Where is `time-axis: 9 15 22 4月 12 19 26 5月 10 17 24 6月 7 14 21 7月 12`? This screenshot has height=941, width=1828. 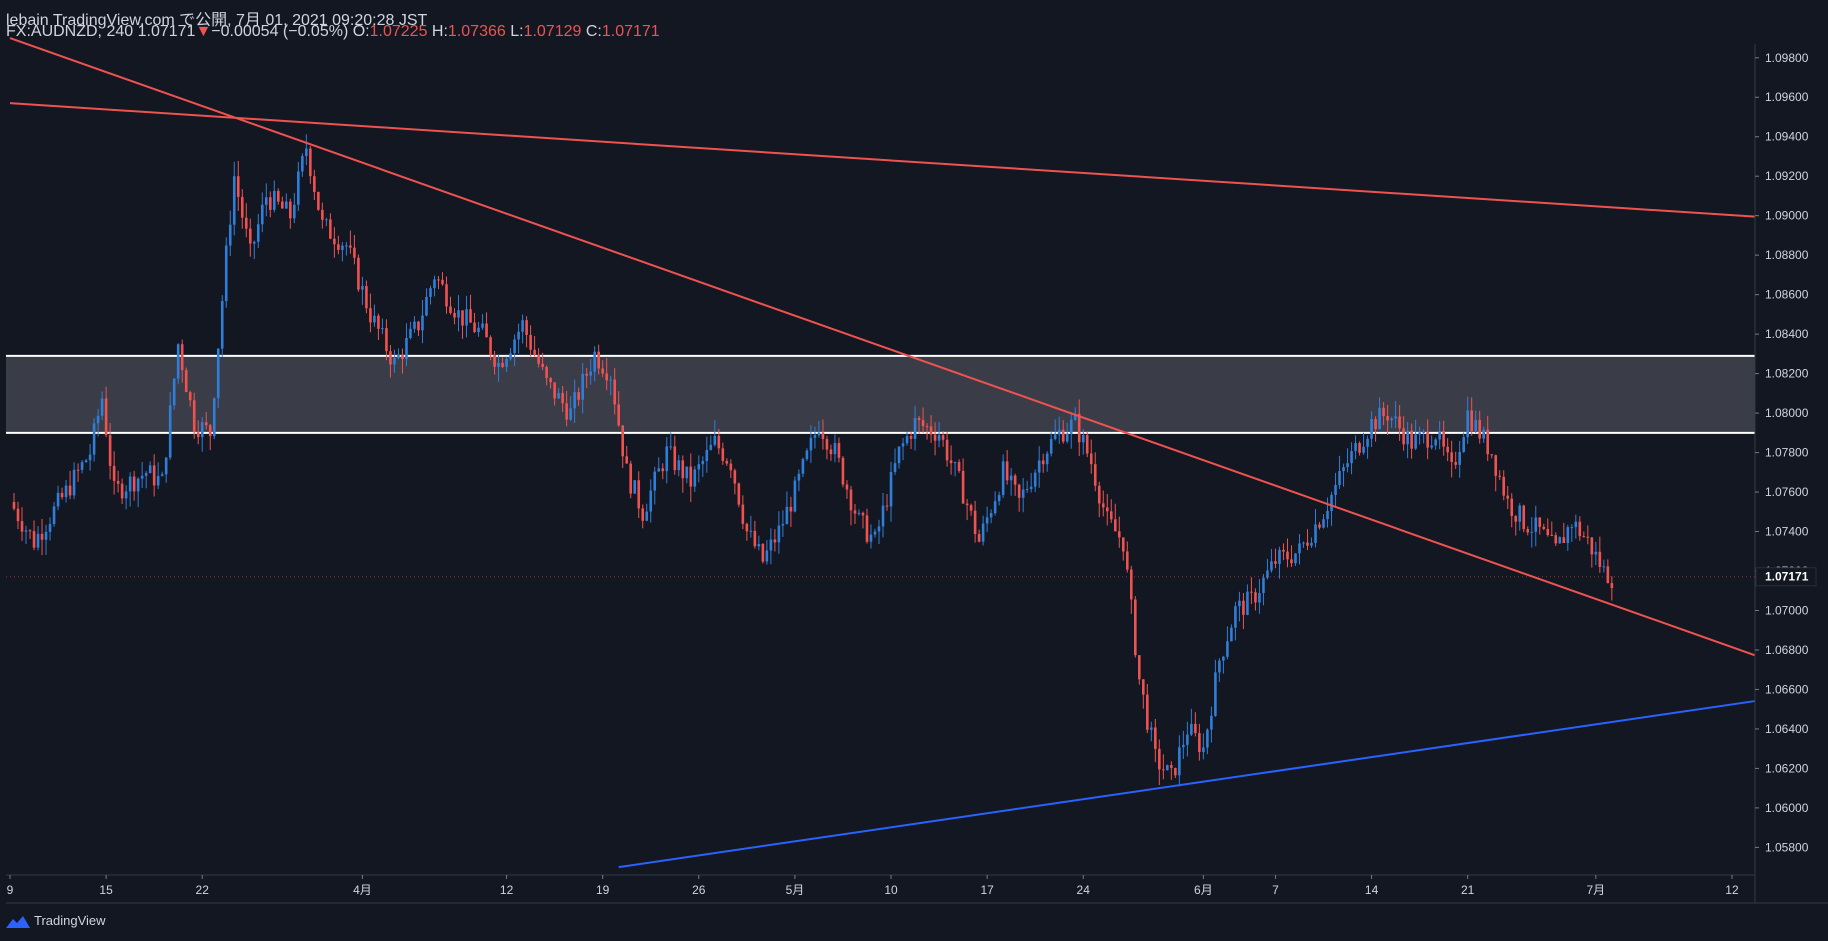 time-axis: 9 15 22 4月 12 19 26 5月 10 17 24 6月 7 14 21 7月 12 is located at coordinates (873, 886).